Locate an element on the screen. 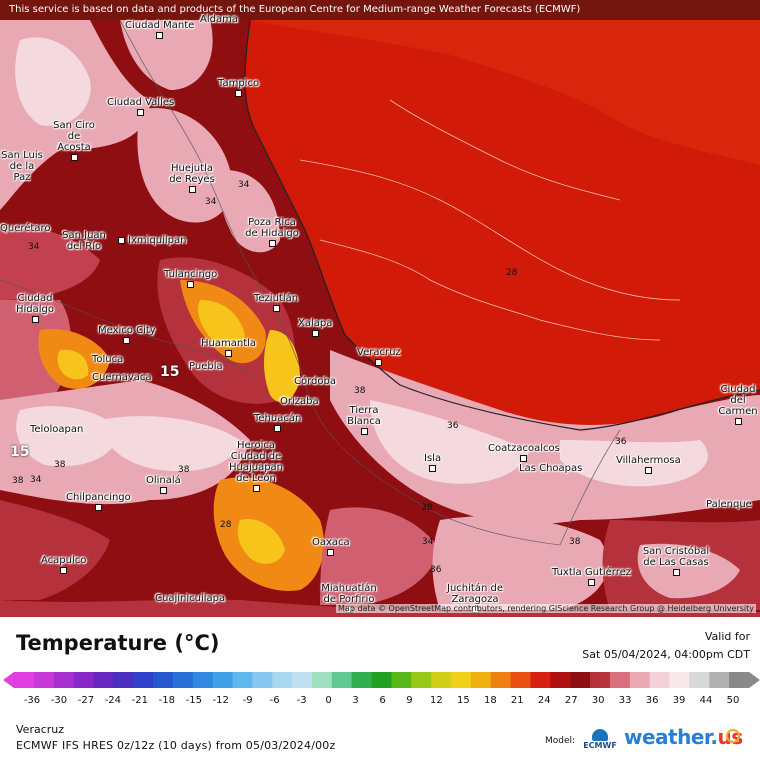 Image resolution: width=760 pixels, height=760 pixels. city-label: Córdoba is located at coordinates (315, 381).